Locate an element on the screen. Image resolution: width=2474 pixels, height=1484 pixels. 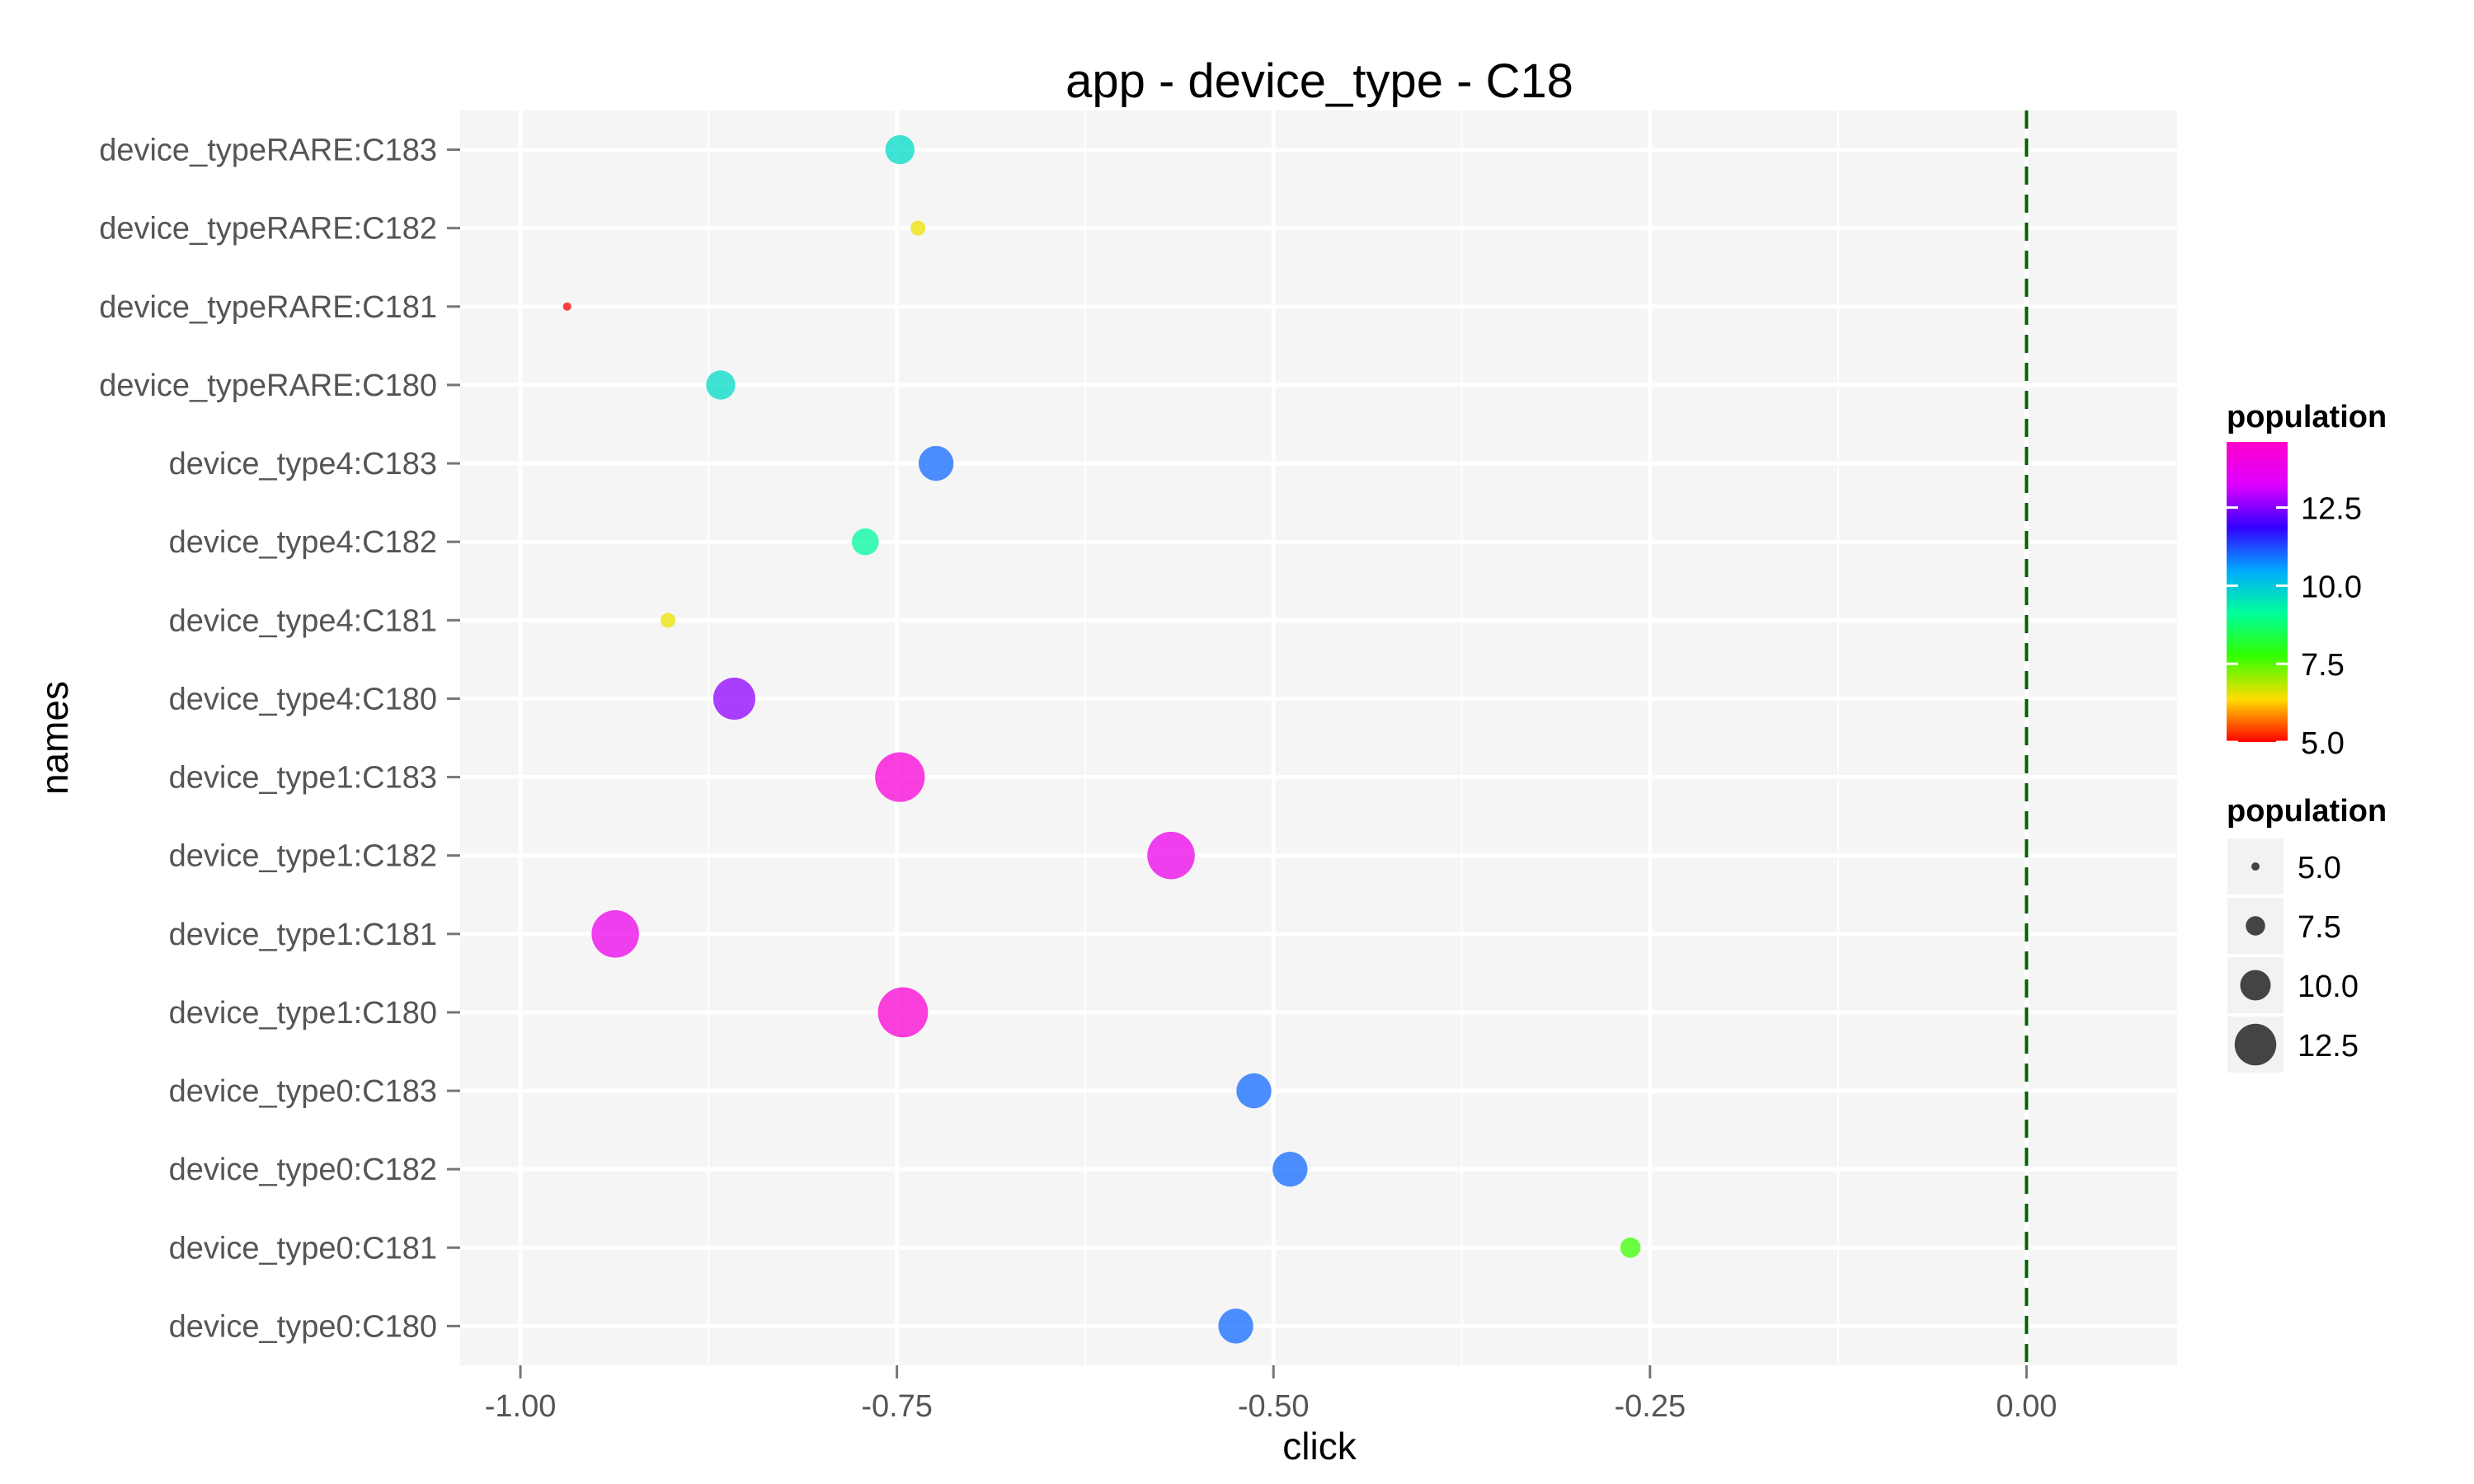
y-tick-label: device_type1:C180 is located at coordinates (303, 1014).